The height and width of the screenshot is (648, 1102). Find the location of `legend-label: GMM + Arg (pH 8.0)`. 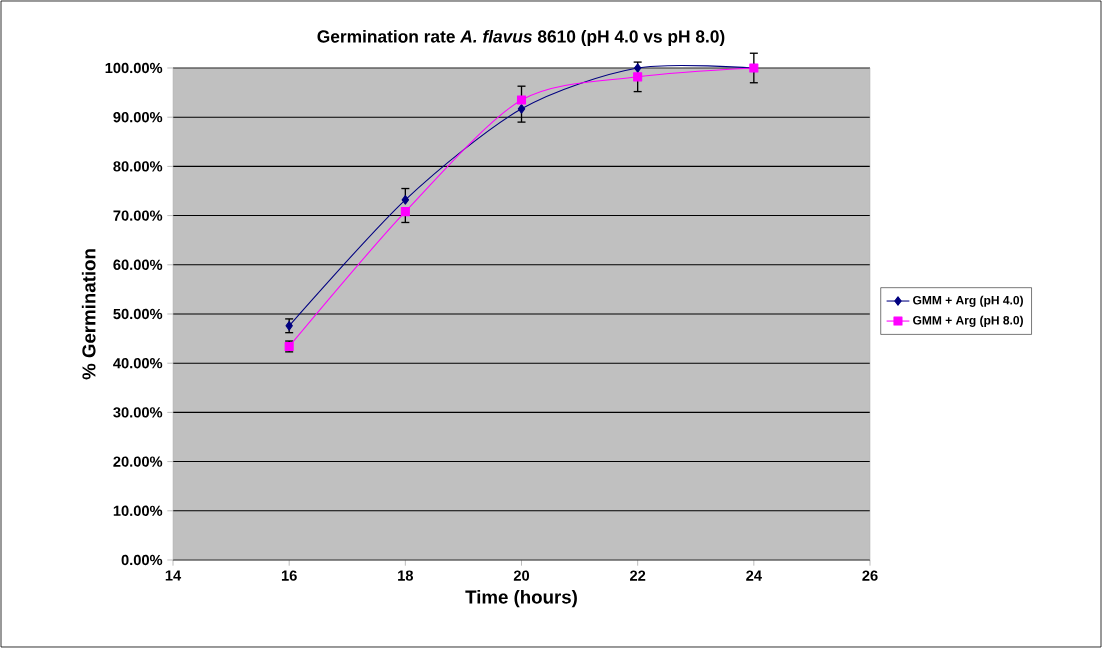

legend-label: GMM + Arg (pH 8.0) is located at coordinates (968, 321).